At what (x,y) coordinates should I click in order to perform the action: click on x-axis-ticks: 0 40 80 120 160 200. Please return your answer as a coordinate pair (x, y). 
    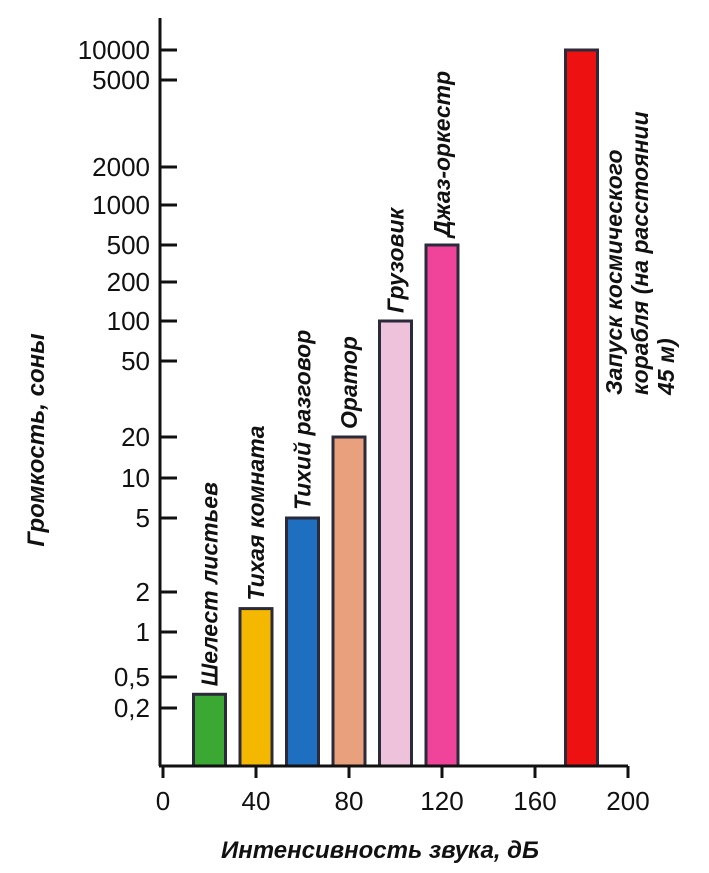
    Looking at the image, I should click on (403, 791).